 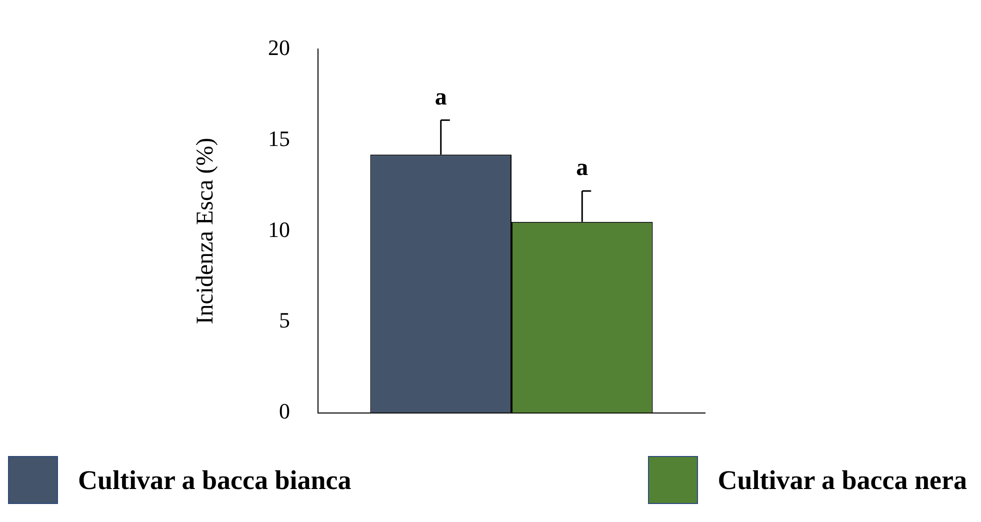 I want to click on y-tick-label: 15, so click(x=279, y=138).